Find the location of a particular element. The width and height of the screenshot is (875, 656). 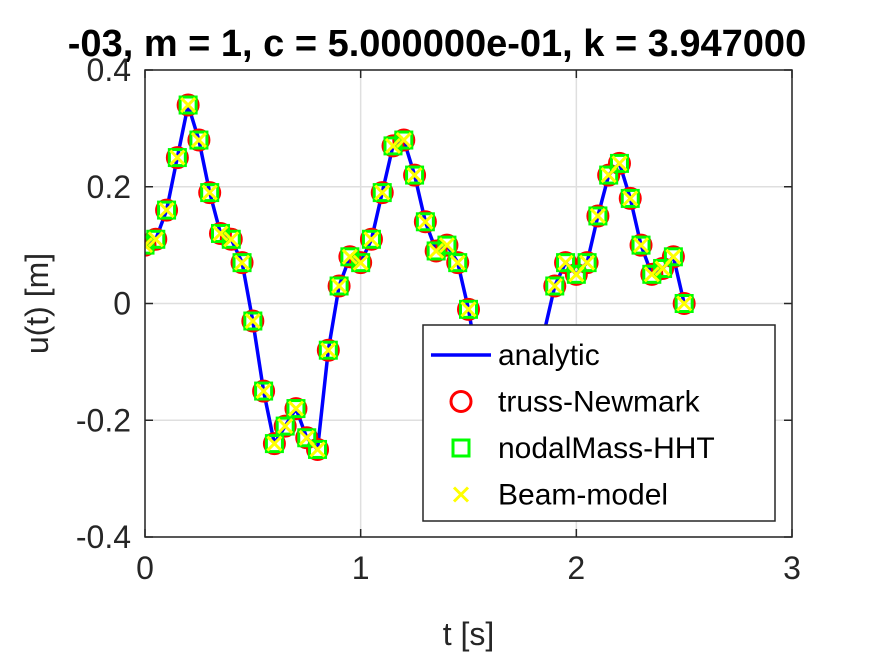

x-tick-label: 1 is located at coordinates (361, 568).